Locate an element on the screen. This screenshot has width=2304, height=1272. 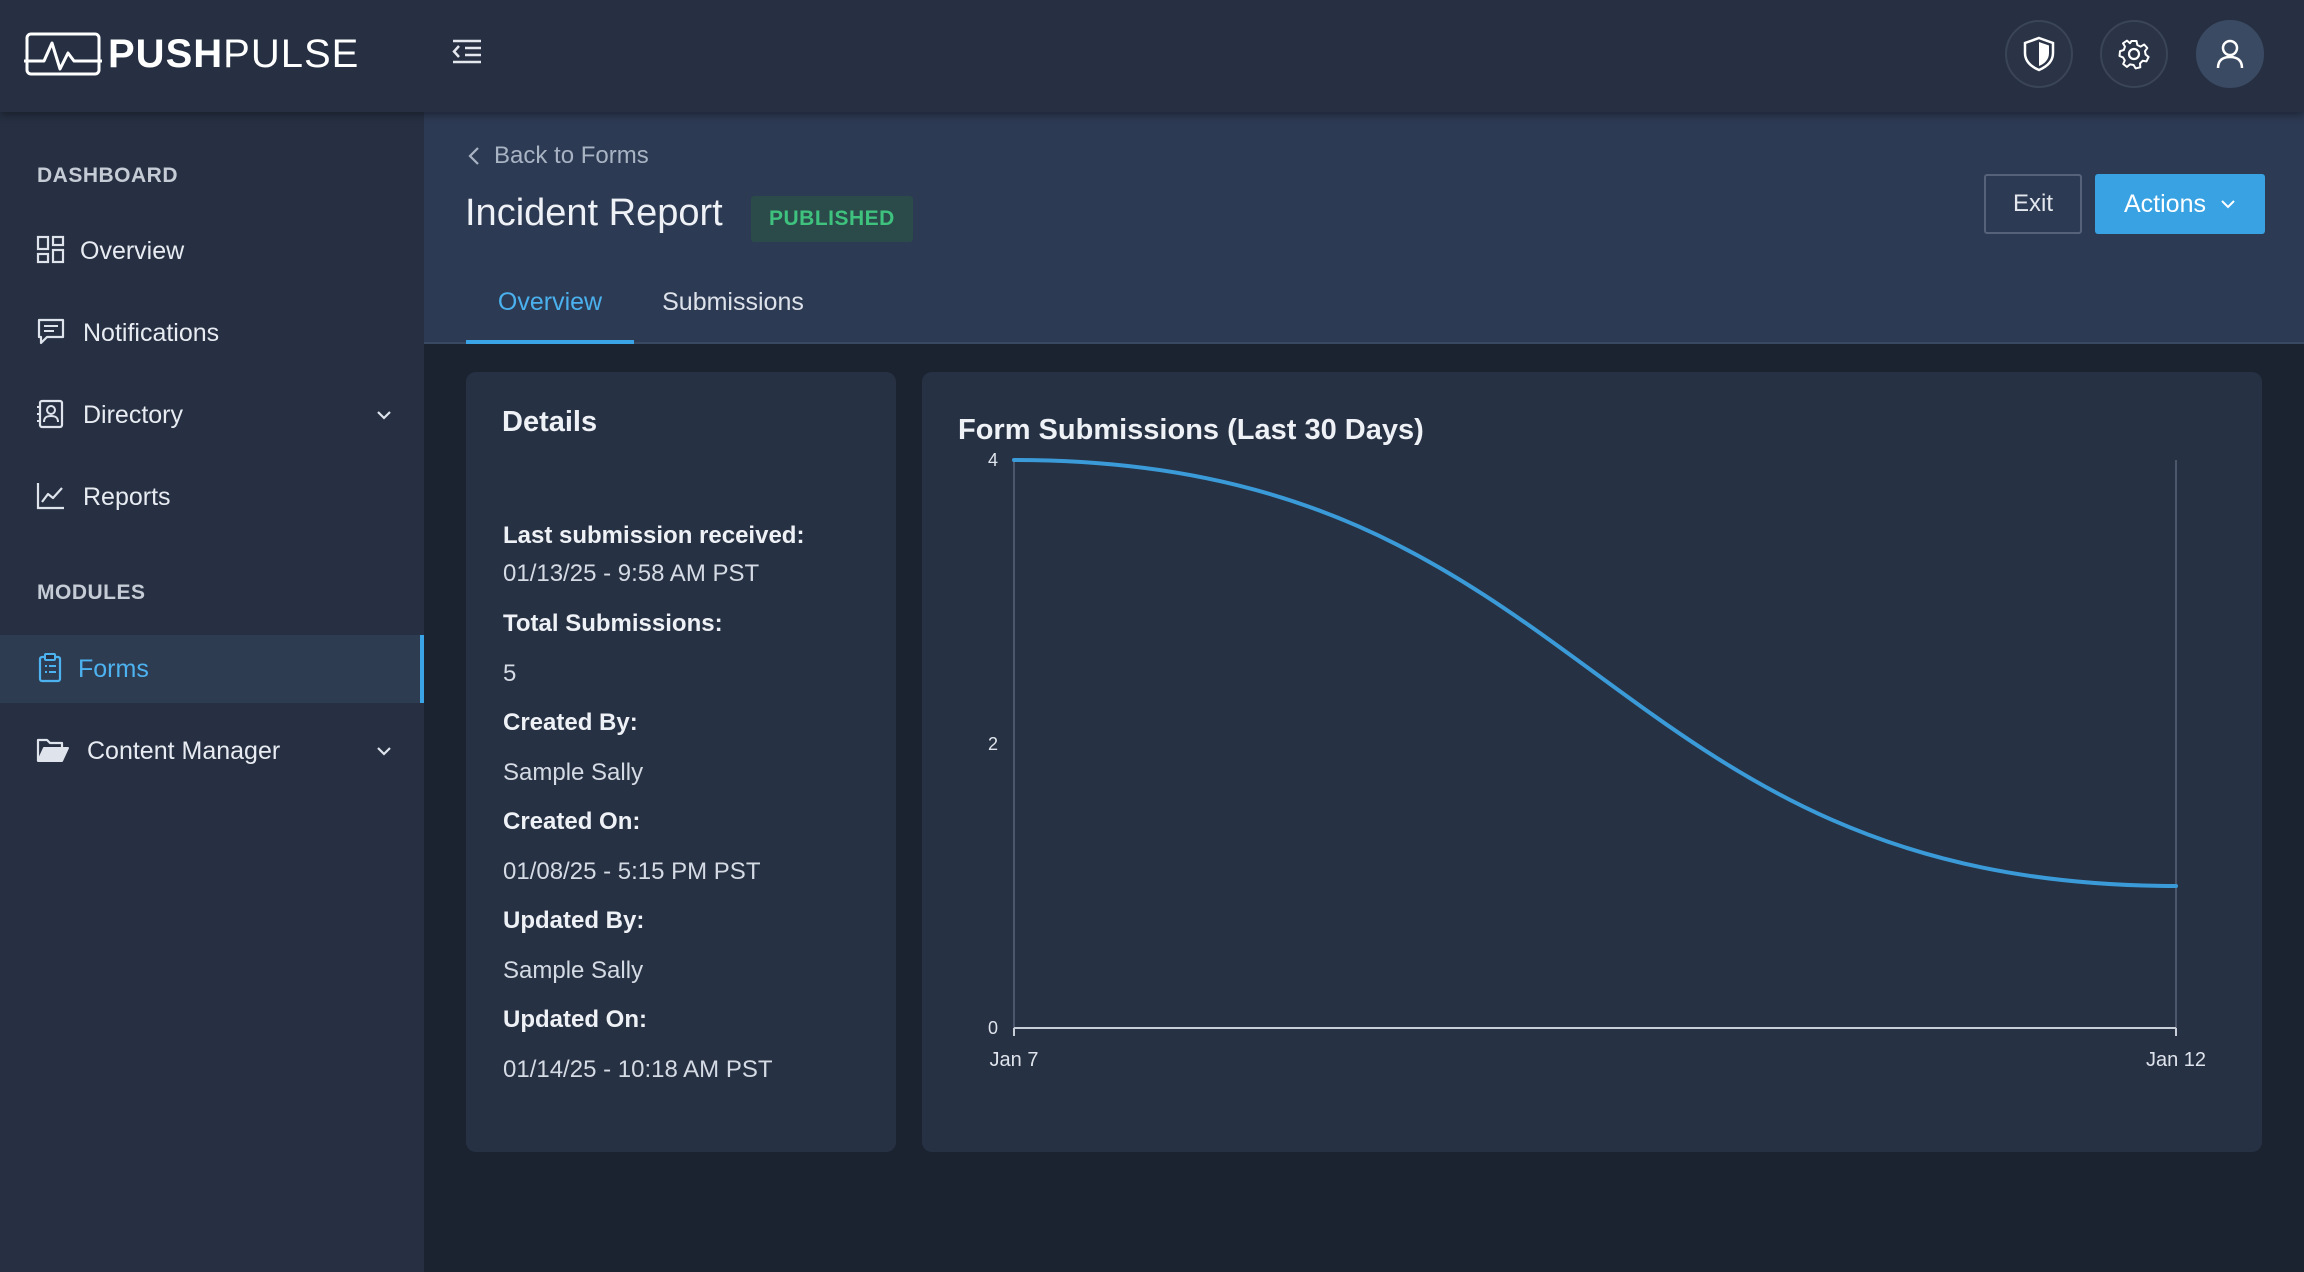
line-chart-icon is located at coordinates (50, 496).